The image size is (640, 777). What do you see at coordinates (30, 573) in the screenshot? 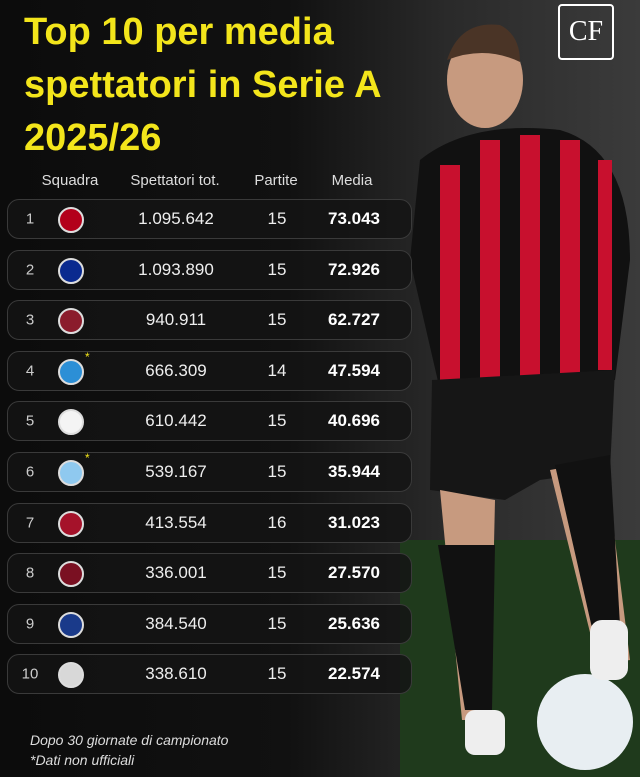
I see `rank: 8` at bounding box center [30, 573].